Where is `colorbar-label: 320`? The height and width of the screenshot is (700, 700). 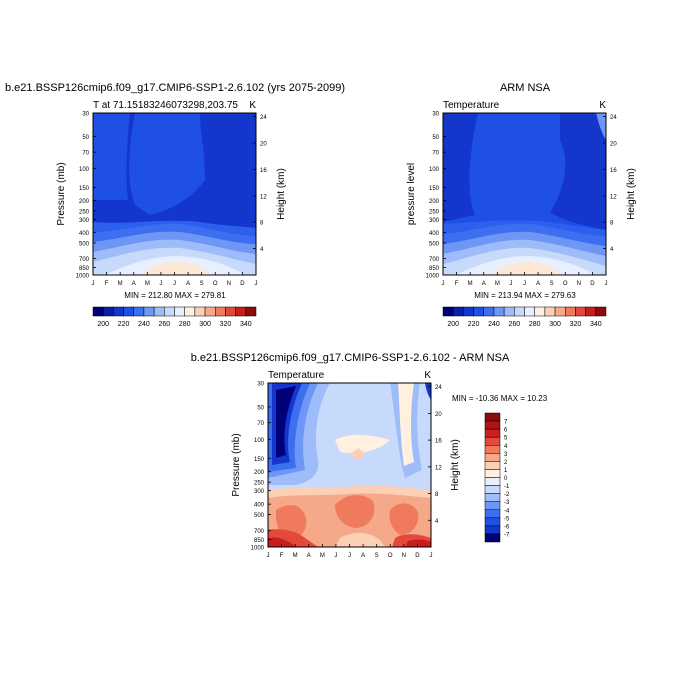 colorbar-label: 320 is located at coordinates (576, 324).